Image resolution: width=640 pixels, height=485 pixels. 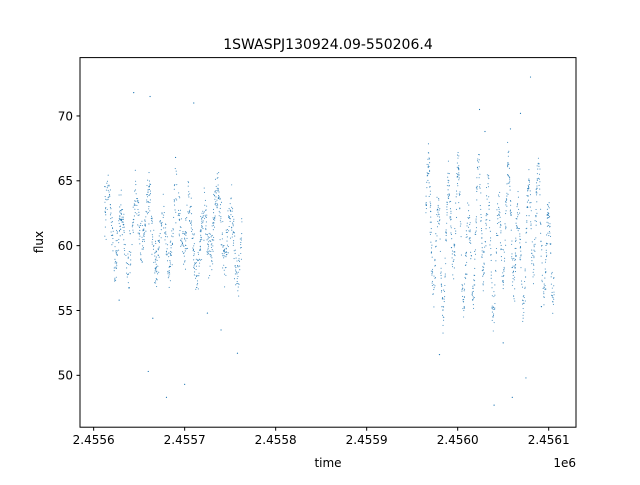 What do you see at coordinates (458, 440) in the screenshot?
I see `x-tick-label: 2.4560` at bounding box center [458, 440].